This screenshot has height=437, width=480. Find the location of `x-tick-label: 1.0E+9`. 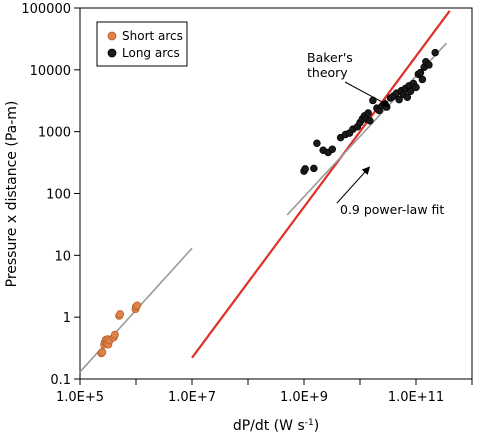

x-tick-label: 1.0E+9 is located at coordinates (304, 397).